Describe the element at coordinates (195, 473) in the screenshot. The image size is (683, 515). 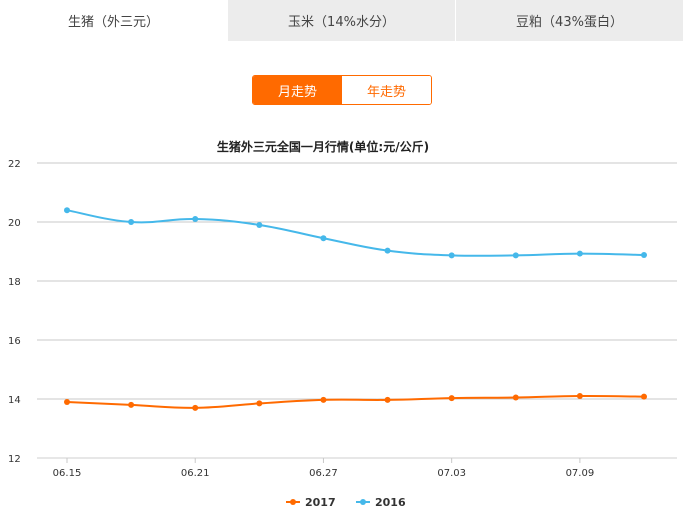
I see `x-tick-label: 06.21` at that location.